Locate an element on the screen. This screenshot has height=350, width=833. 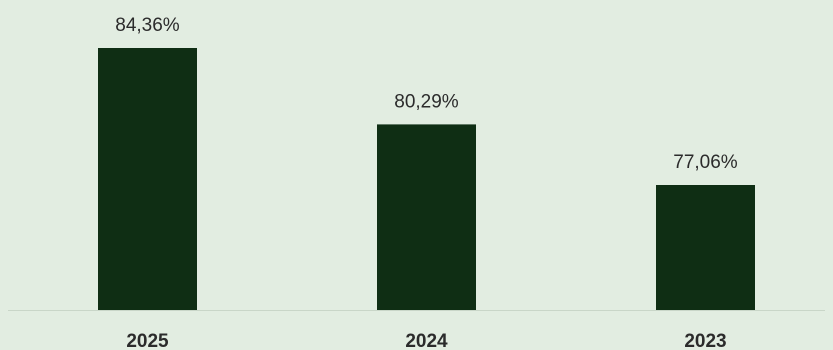
x-tick-label-2023: 2023 is located at coordinates (705, 340).